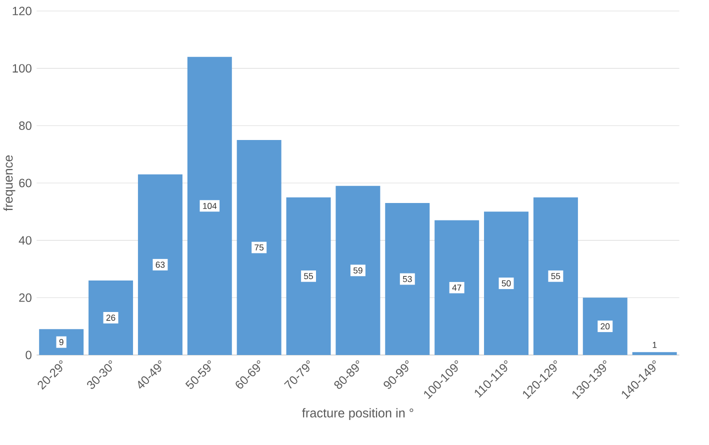 The width and height of the screenshot is (709, 445). Describe the element at coordinates (29, 355) in the screenshot. I see `y-tick-label: 0` at that location.